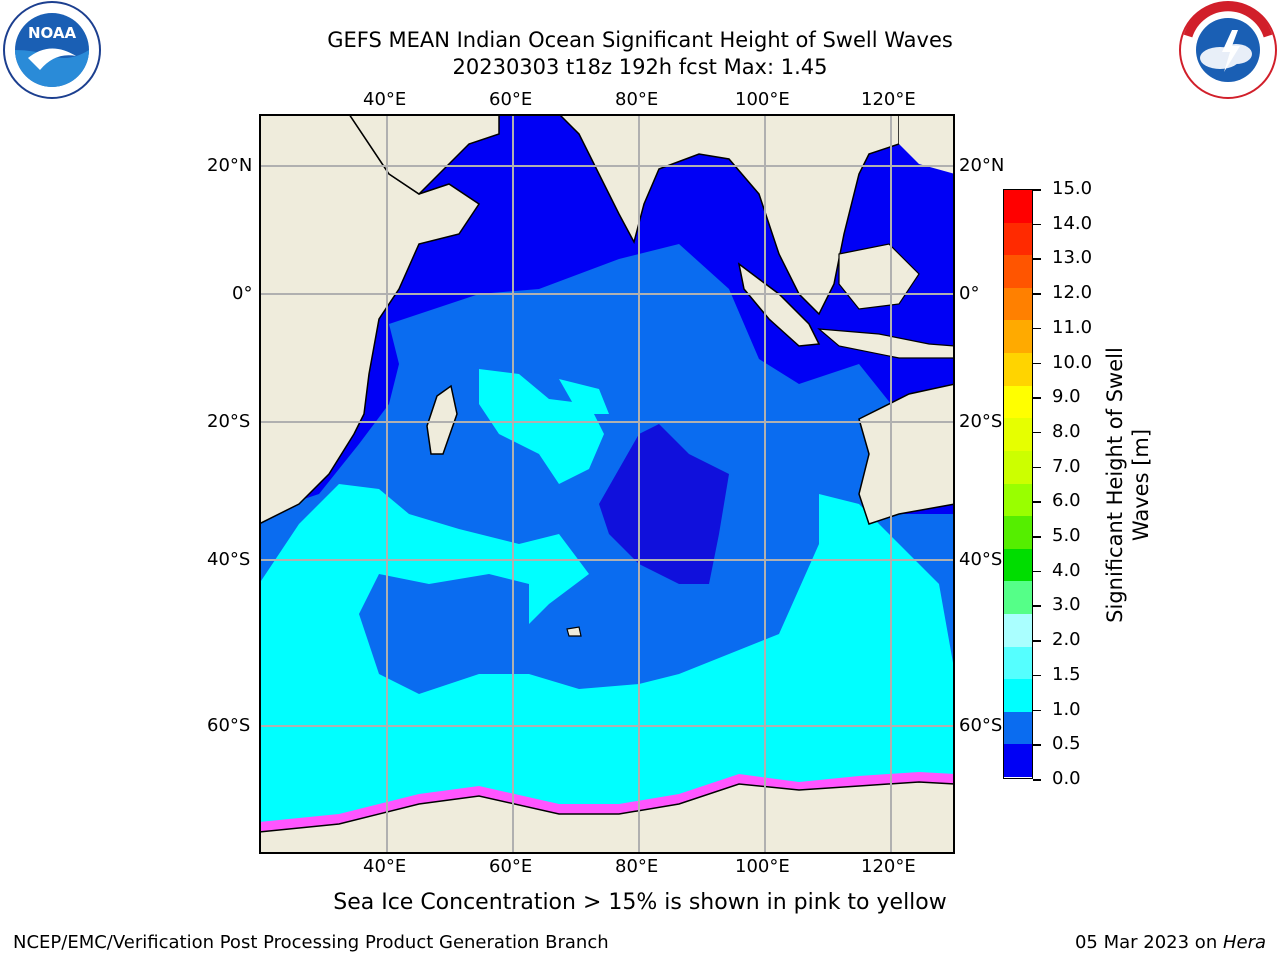 The image size is (1280, 960). What do you see at coordinates (1066, 744) in the screenshot?
I see `colorbar-tick-label: 0.5` at bounding box center [1066, 744].